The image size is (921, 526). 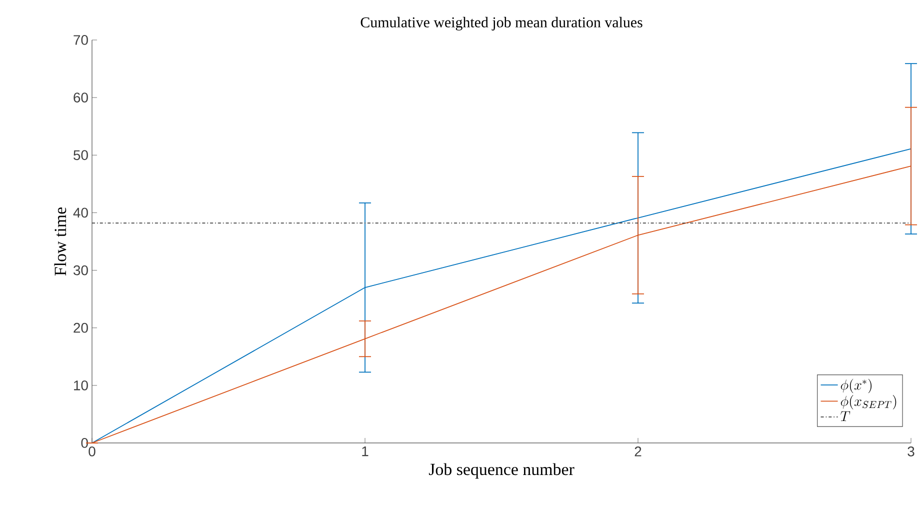 I want to click on x-tick-label: 2, so click(x=638, y=451).